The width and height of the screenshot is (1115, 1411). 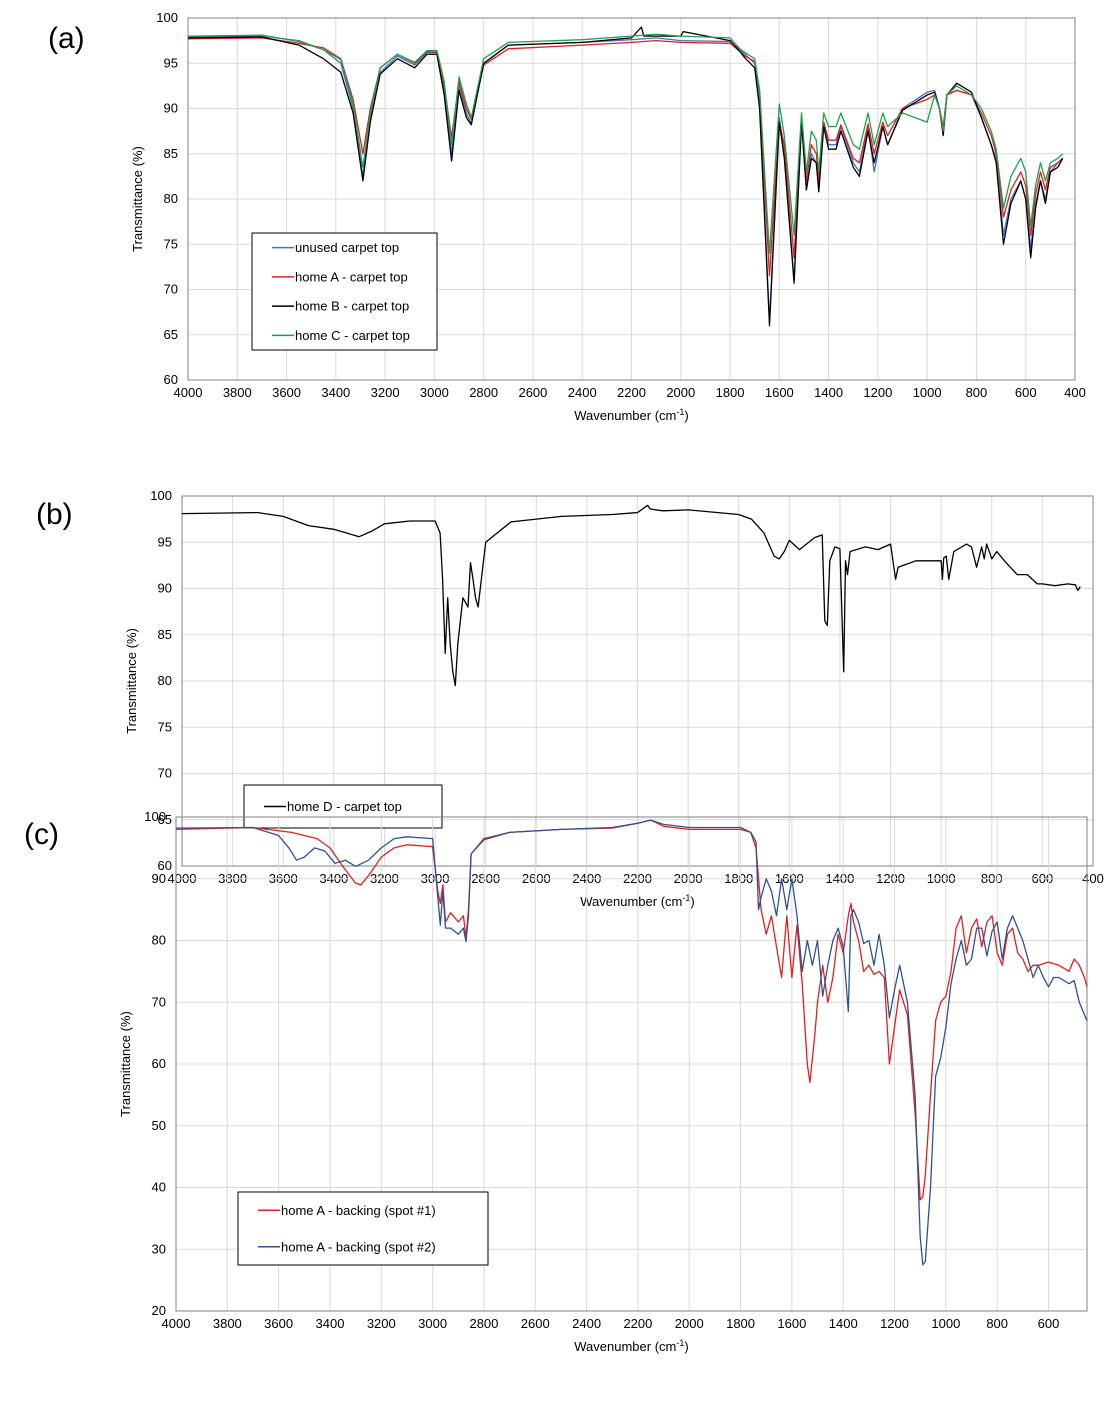 I want to click on chart3-x-tick-label: 2000, so click(x=689, y=1323).